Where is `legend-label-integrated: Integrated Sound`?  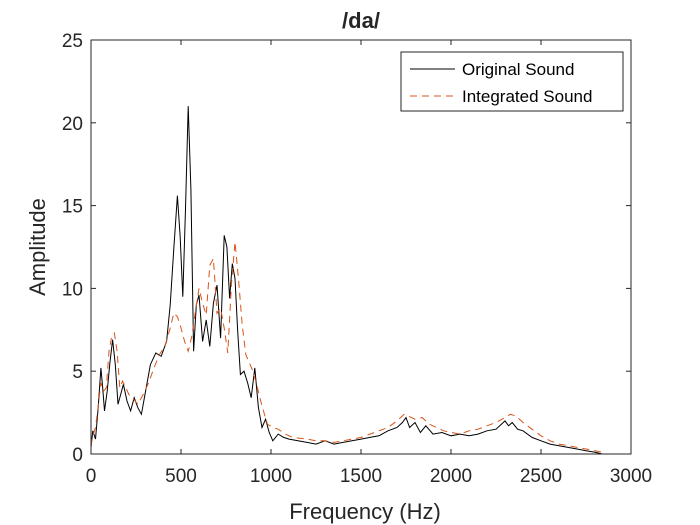
legend-label-integrated: Integrated Sound is located at coordinates (527, 96).